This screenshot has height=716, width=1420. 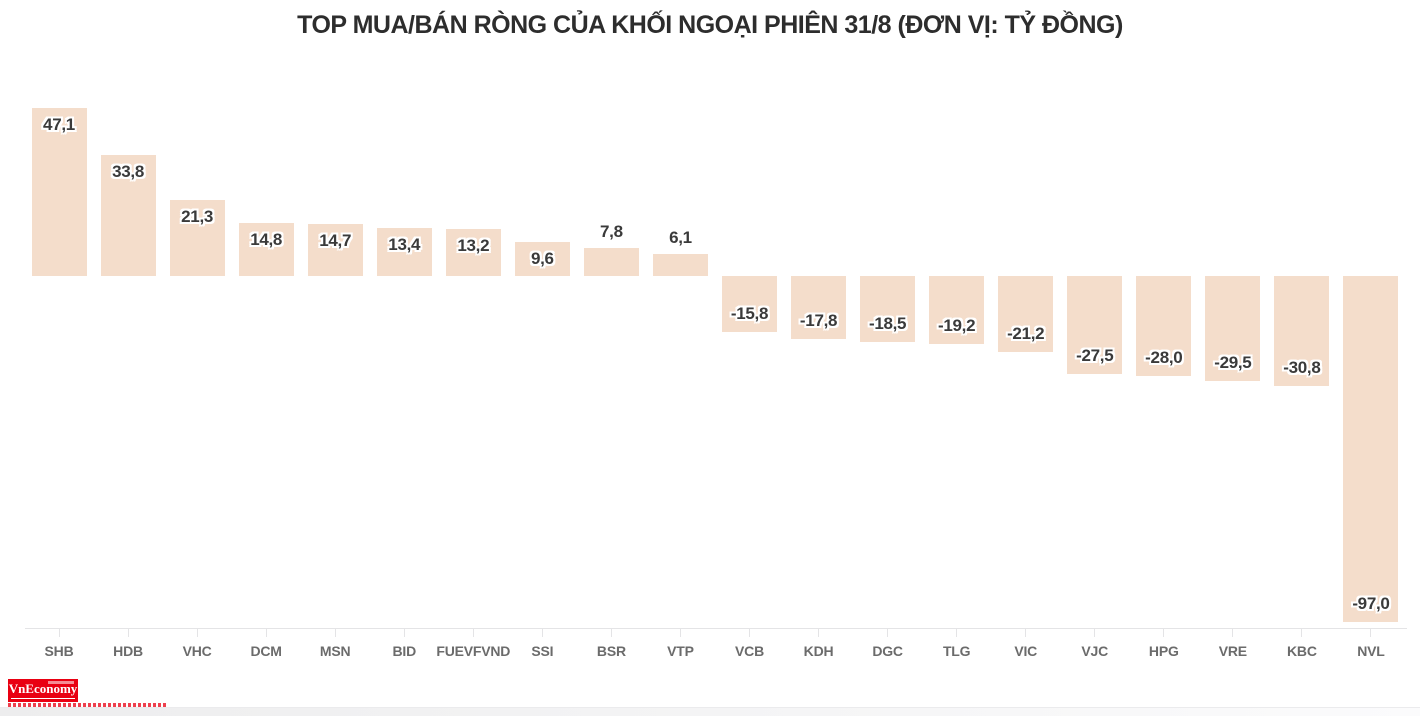 I want to click on bar-vtp, so click(x=680, y=265).